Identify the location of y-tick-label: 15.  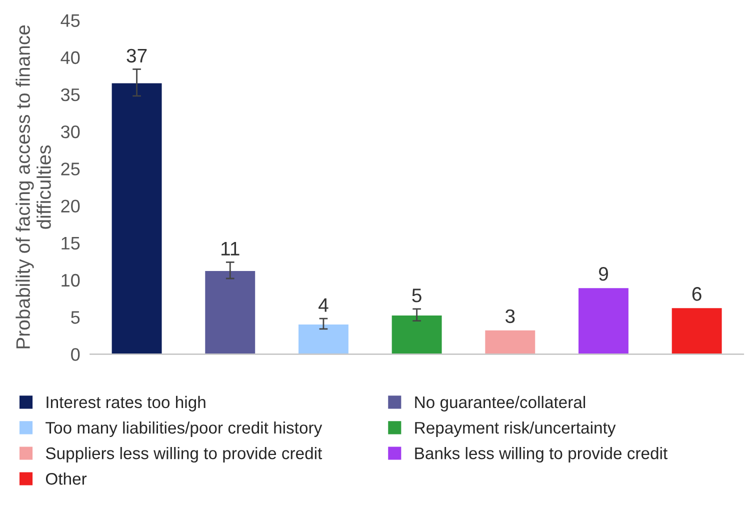
(71, 243).